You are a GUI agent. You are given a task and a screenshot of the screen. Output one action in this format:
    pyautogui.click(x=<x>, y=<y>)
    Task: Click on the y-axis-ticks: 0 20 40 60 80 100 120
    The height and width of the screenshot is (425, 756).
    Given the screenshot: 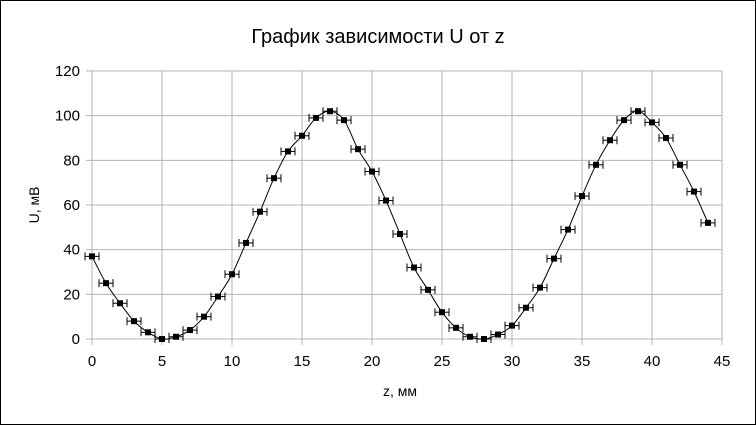 What is the action you would take?
    pyautogui.click(x=73, y=205)
    